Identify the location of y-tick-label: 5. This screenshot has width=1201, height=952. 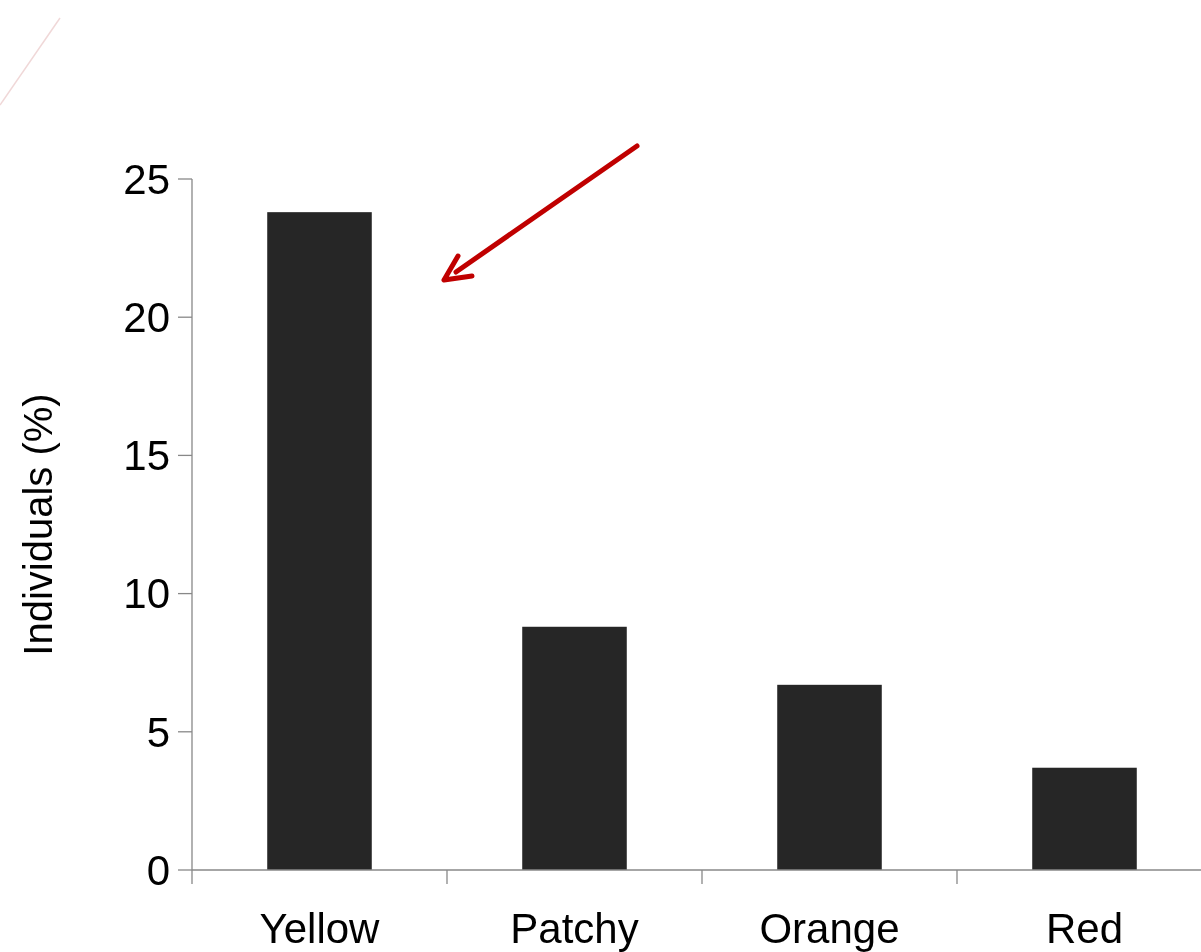
(158, 732).